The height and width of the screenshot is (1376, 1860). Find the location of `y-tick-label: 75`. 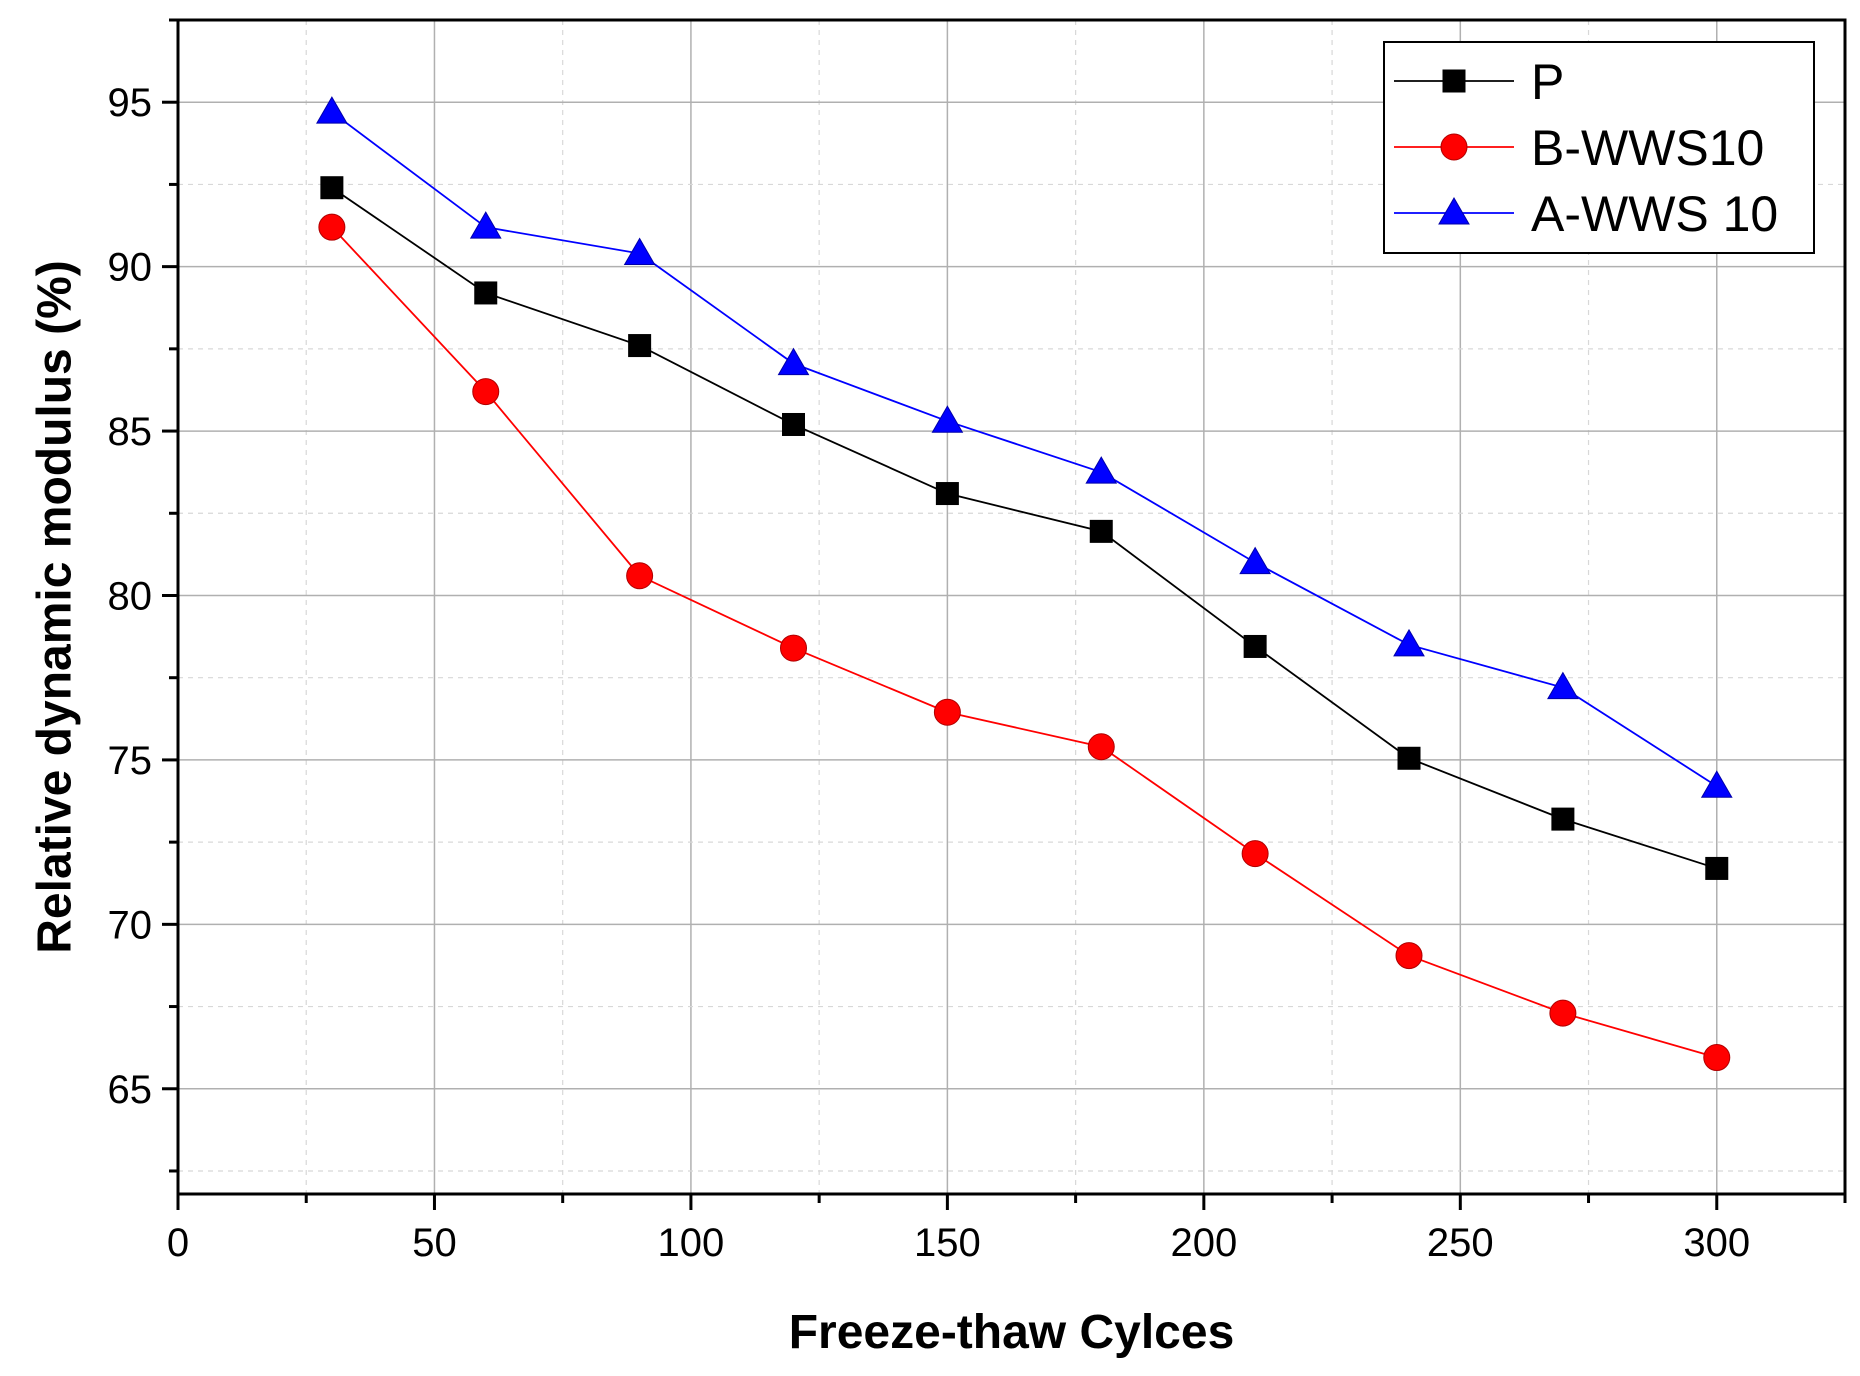

y-tick-label: 75 is located at coordinates (130, 761).